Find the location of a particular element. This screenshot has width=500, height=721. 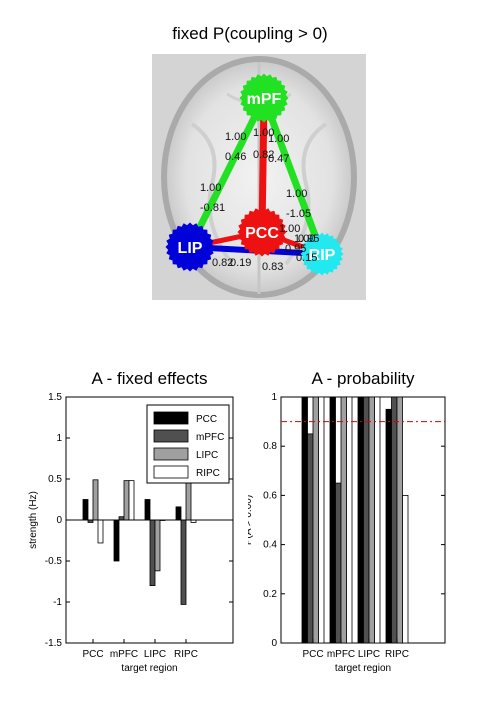

edge-label: -0.81 is located at coordinates (212, 208).